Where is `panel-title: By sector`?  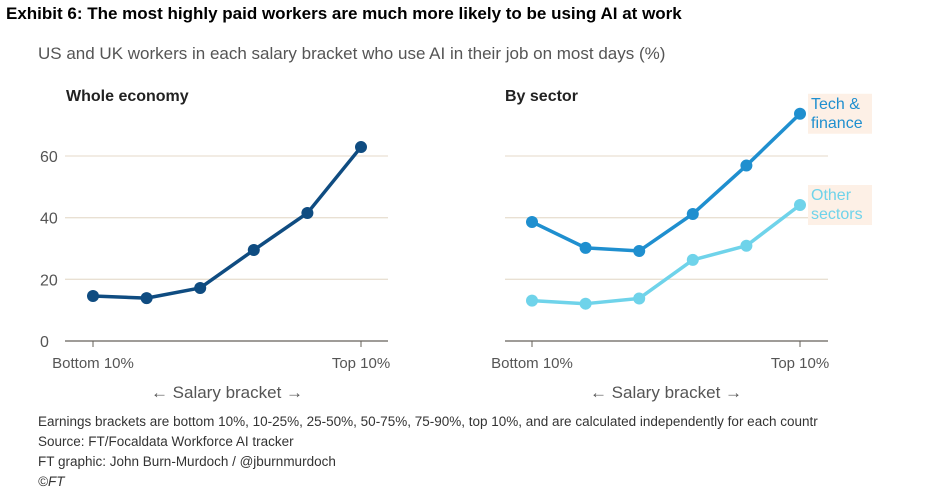 panel-title: By sector is located at coordinates (541, 96).